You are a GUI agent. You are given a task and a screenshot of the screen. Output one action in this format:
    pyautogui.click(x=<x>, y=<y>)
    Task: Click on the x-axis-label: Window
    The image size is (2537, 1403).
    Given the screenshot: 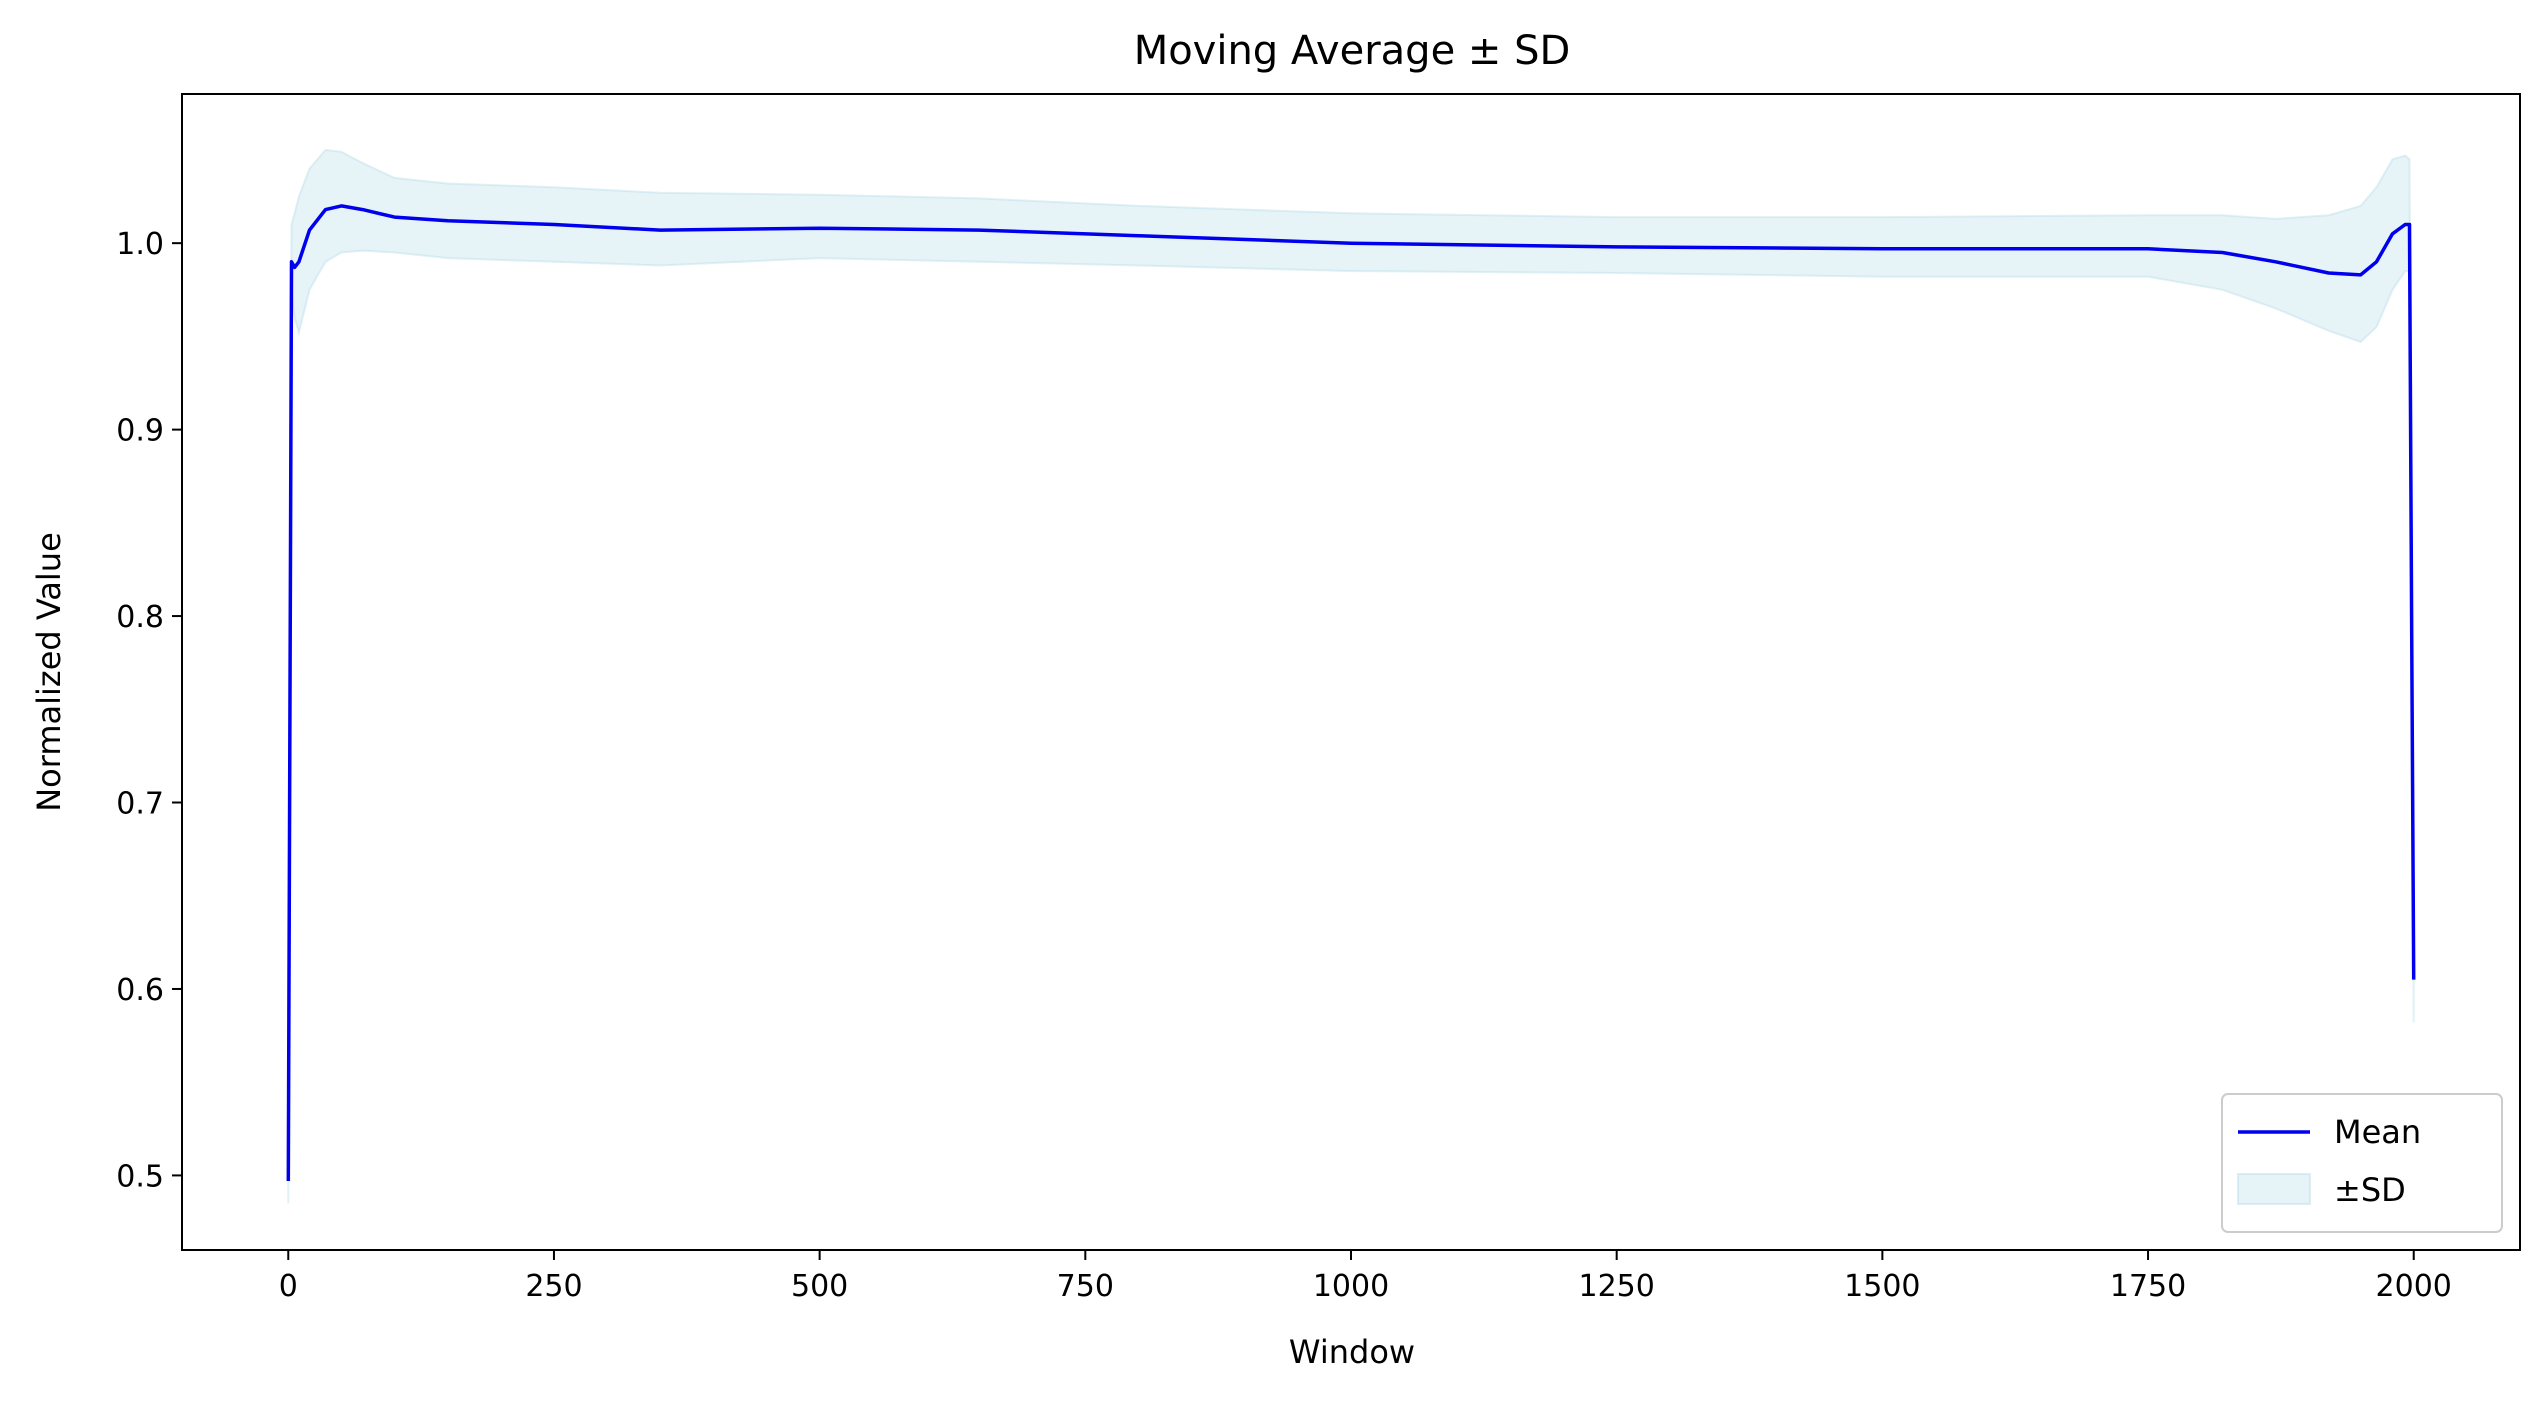 What is the action you would take?
    pyautogui.click(x=1352, y=1352)
    